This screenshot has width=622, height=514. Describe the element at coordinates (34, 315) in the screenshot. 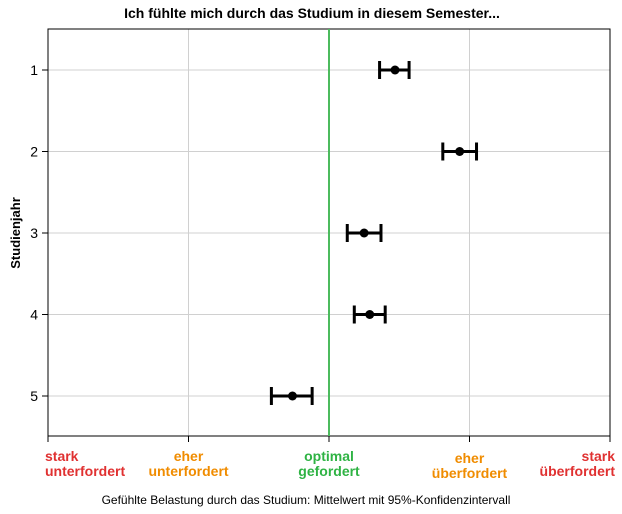

I see `y-tick-label: 4` at that location.